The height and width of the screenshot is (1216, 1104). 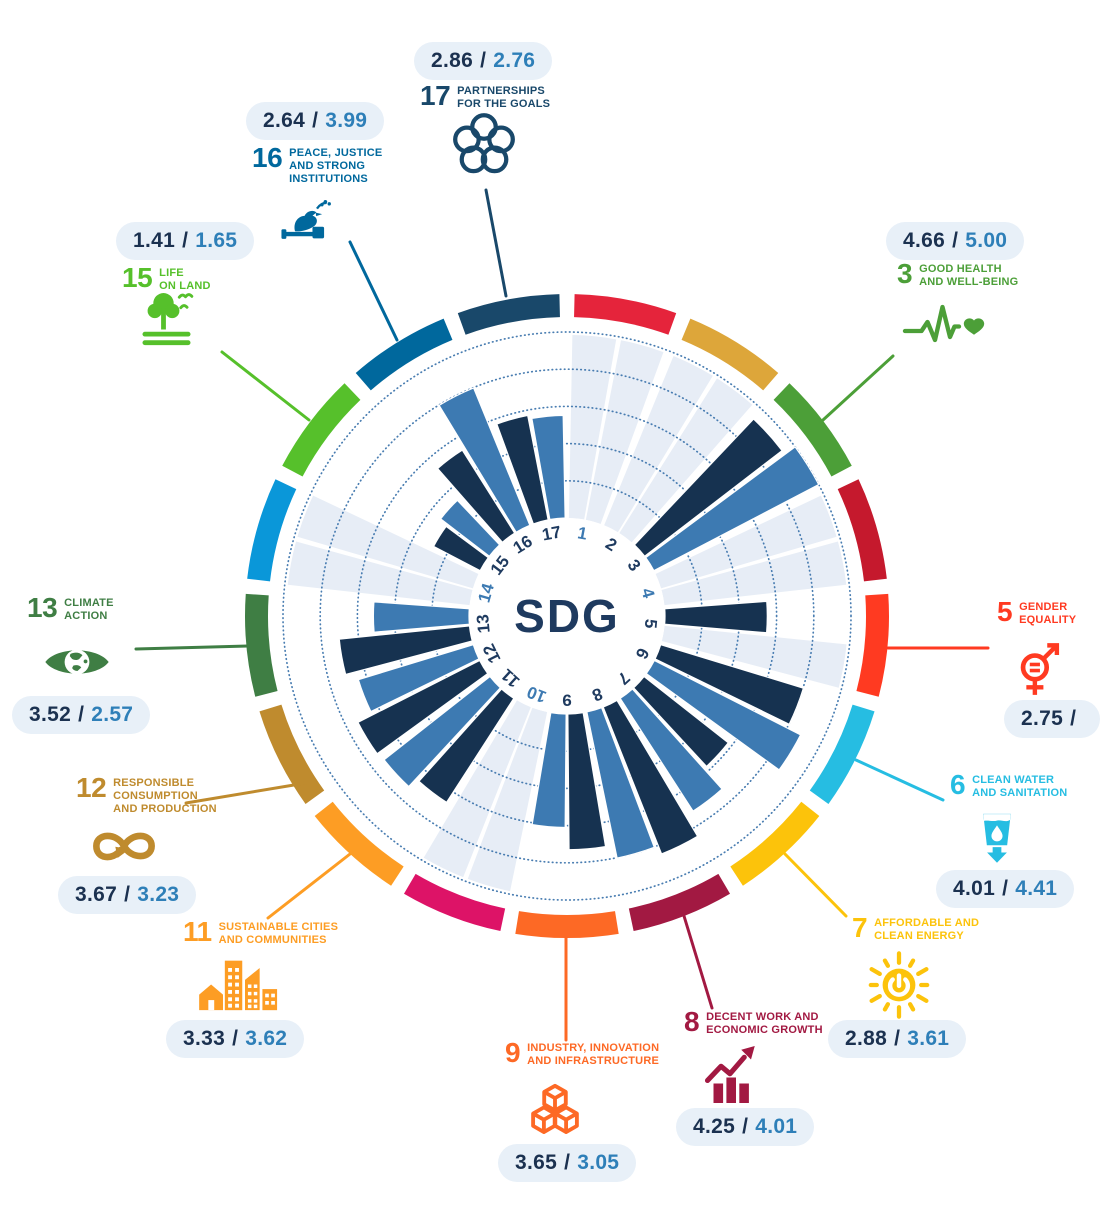 I want to click on goal-9-title: INDUSTRY, INNOVATION AND INFRASTRUCTURE, so click(x=593, y=1054).